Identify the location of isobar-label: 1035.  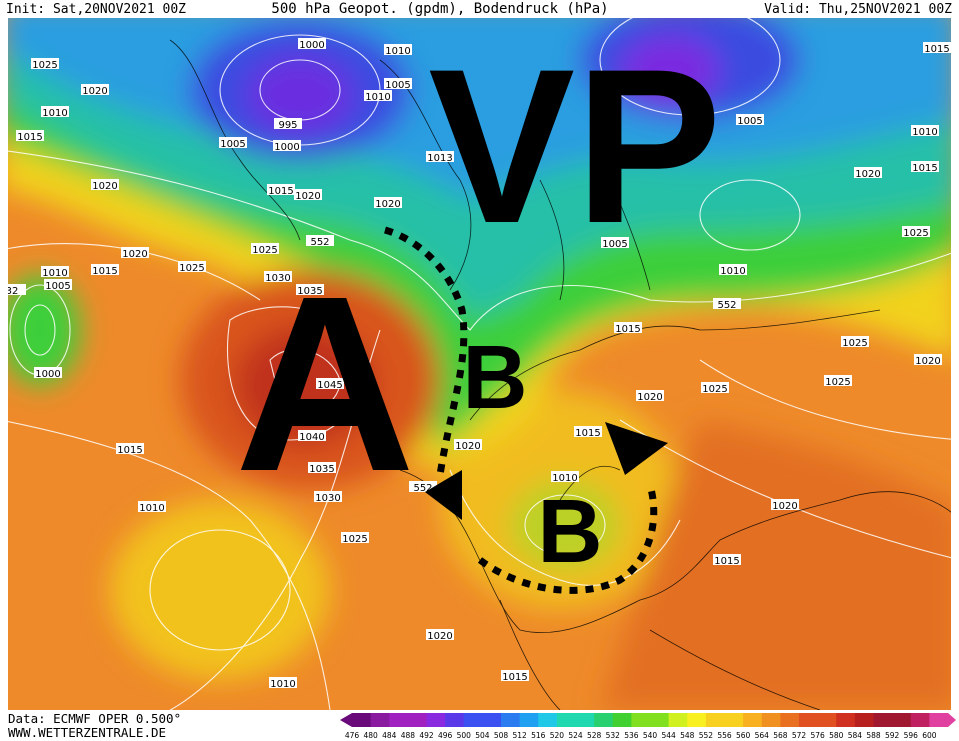
(309, 291).